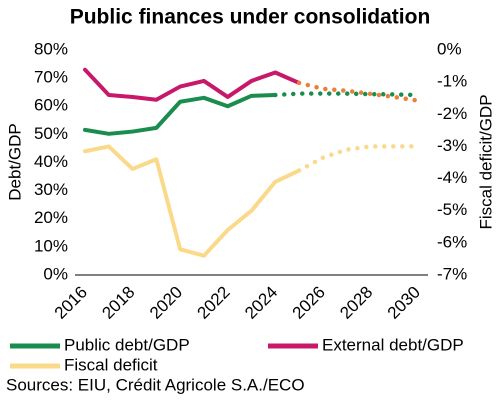 This screenshot has width=500, height=407. Describe the element at coordinates (14, 161) in the screenshot. I see `y-axis-label: Debt/GDP` at that location.